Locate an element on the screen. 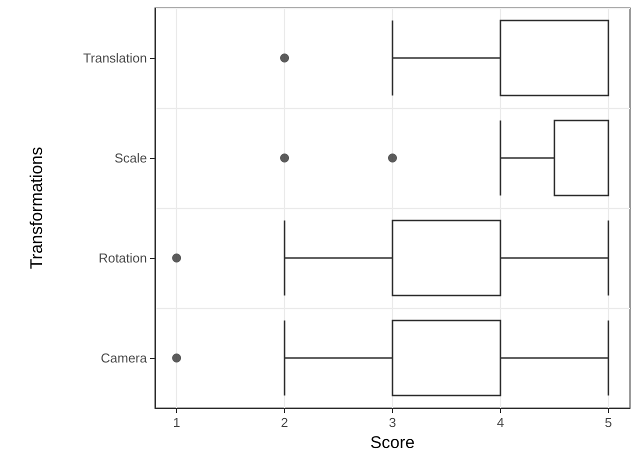  x-tick-label: 1 is located at coordinates (176, 422).